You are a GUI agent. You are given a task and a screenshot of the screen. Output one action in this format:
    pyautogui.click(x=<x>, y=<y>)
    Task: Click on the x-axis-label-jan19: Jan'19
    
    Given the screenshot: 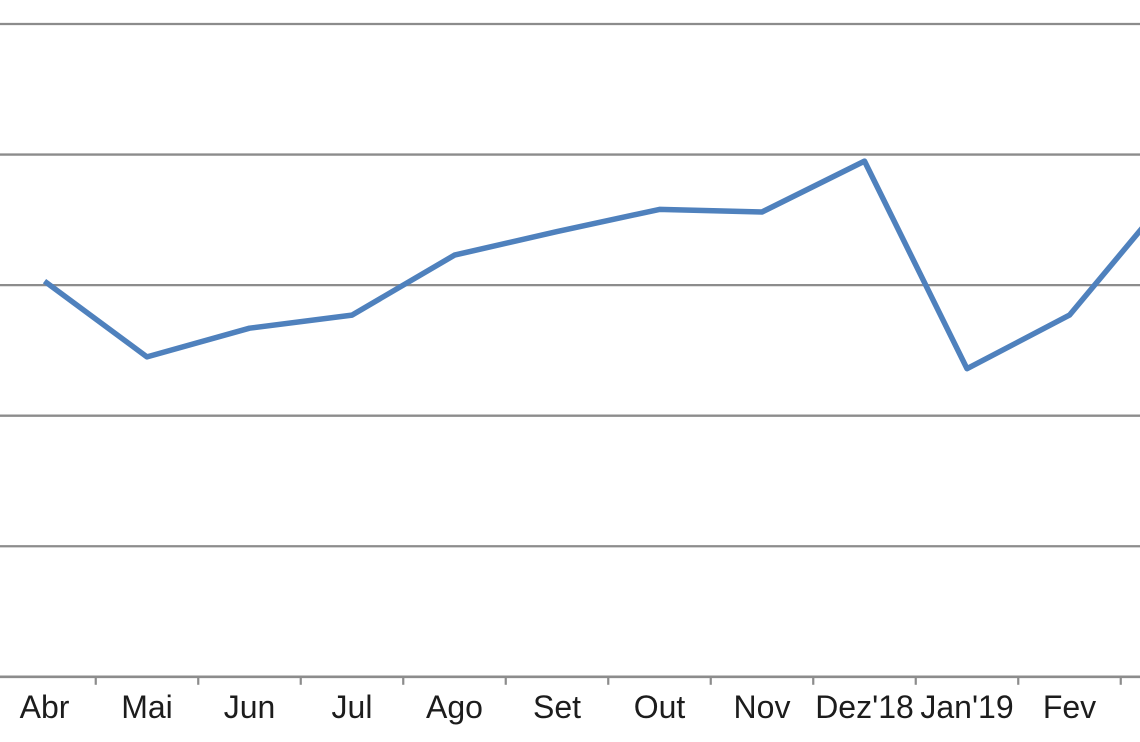 What is the action you would take?
    pyautogui.click(x=966, y=707)
    